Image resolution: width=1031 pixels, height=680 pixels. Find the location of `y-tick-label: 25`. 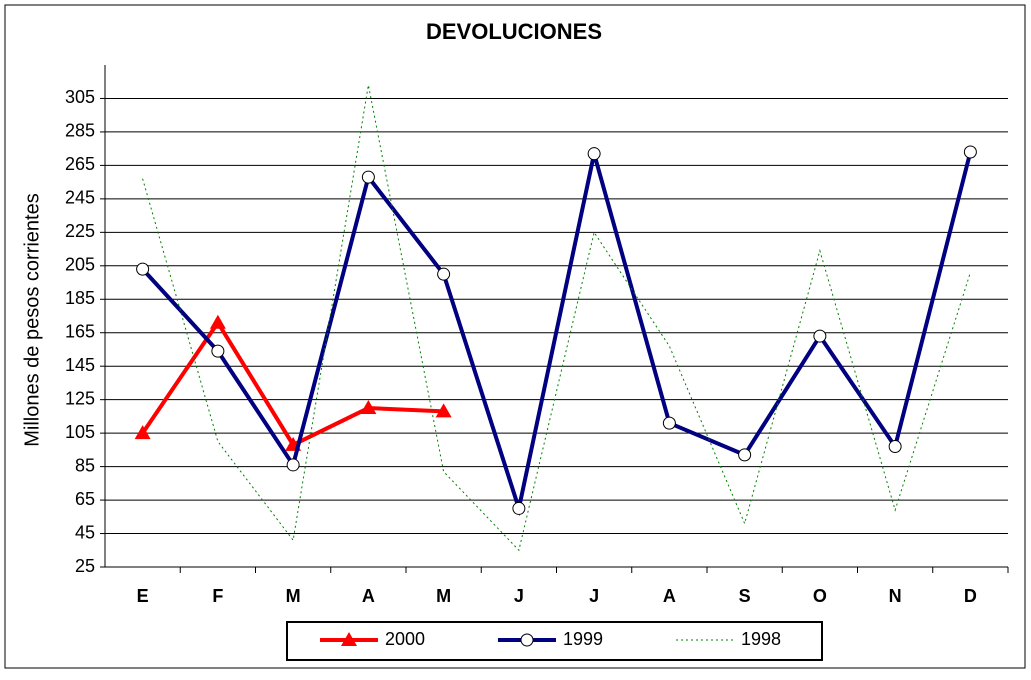

y-tick-label: 25 is located at coordinates (85, 566).